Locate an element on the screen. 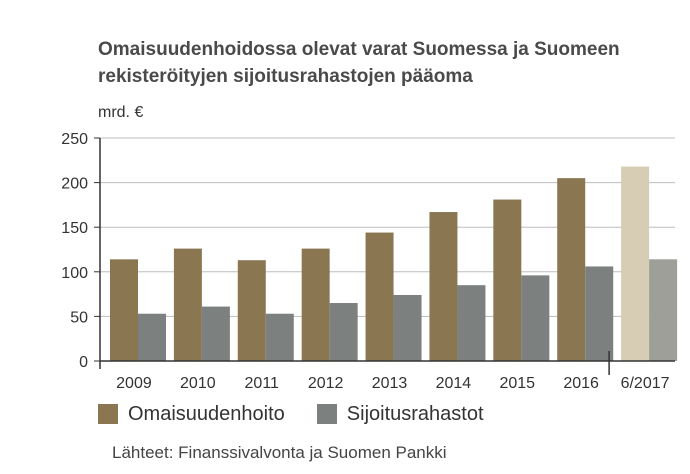 This screenshot has width=690, height=474. x-tick-label-2010: 2010 is located at coordinates (198, 383).